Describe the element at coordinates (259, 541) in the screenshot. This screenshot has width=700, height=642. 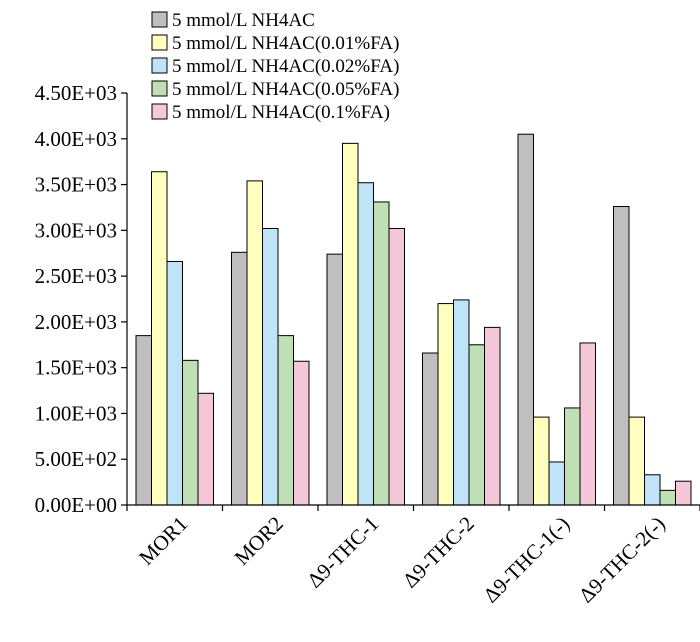
I see `x-category-label: MOR2` at that location.